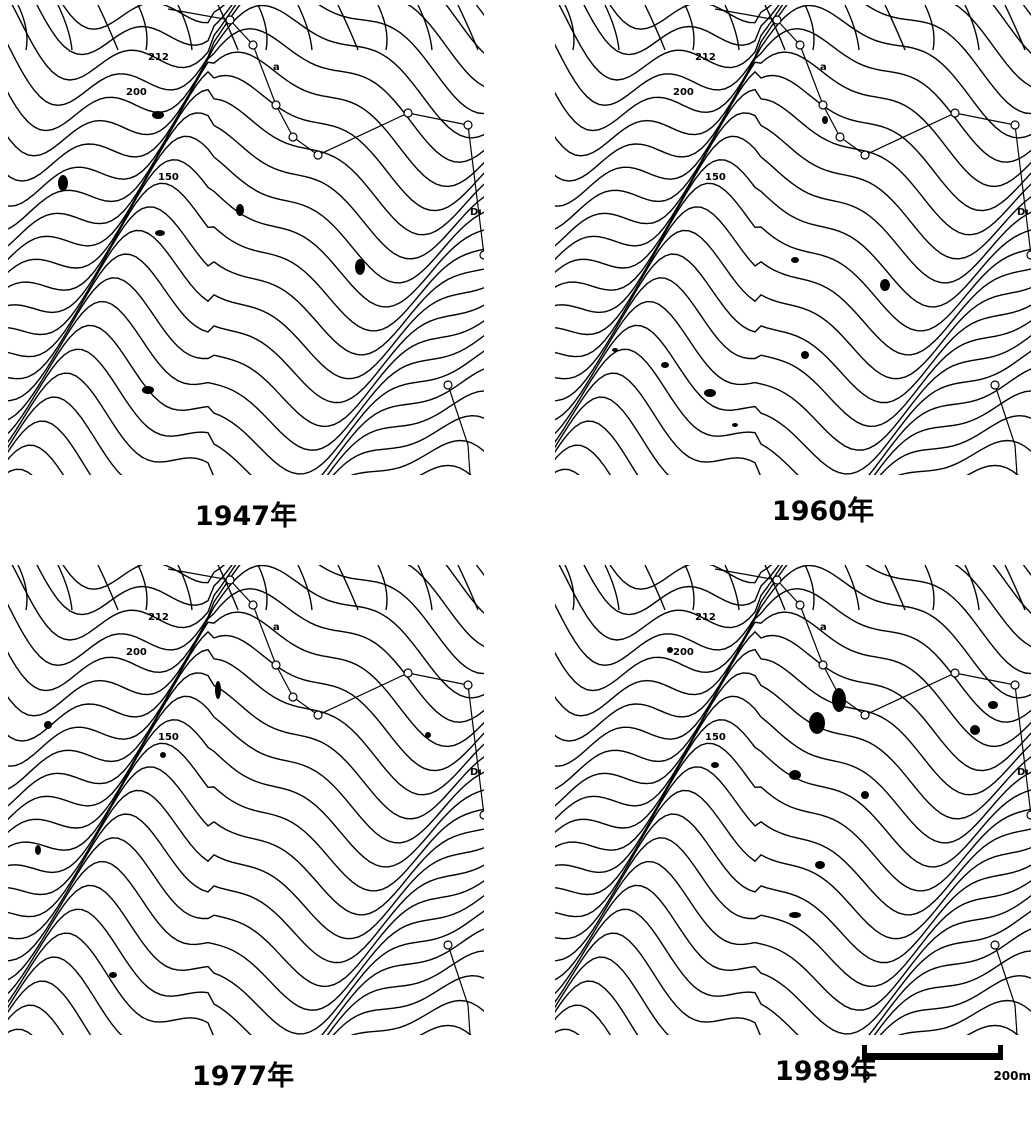 This screenshot has width=1034, height=1145. I want to click on scale-bar-line, so click(932, 1056).